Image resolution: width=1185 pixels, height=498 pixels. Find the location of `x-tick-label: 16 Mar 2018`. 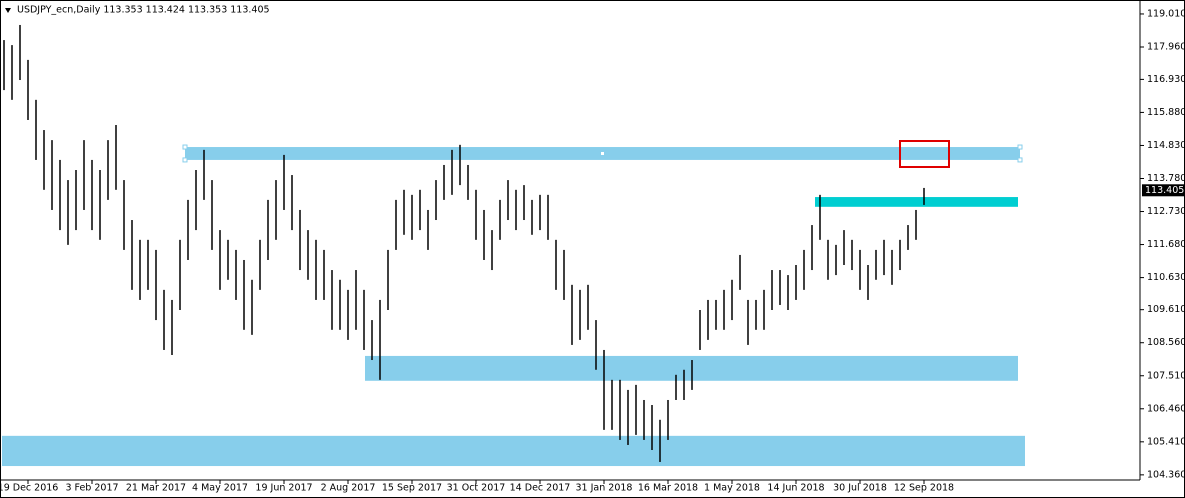

x-tick-label: 16 Mar 2018 is located at coordinates (668, 488).